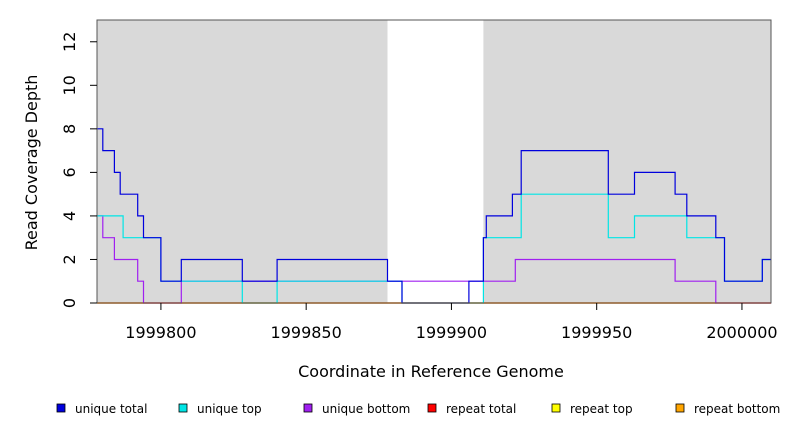  Describe the element at coordinates (366, 409) in the screenshot. I see `legend-label-unique-bottom: unique bottom` at that location.